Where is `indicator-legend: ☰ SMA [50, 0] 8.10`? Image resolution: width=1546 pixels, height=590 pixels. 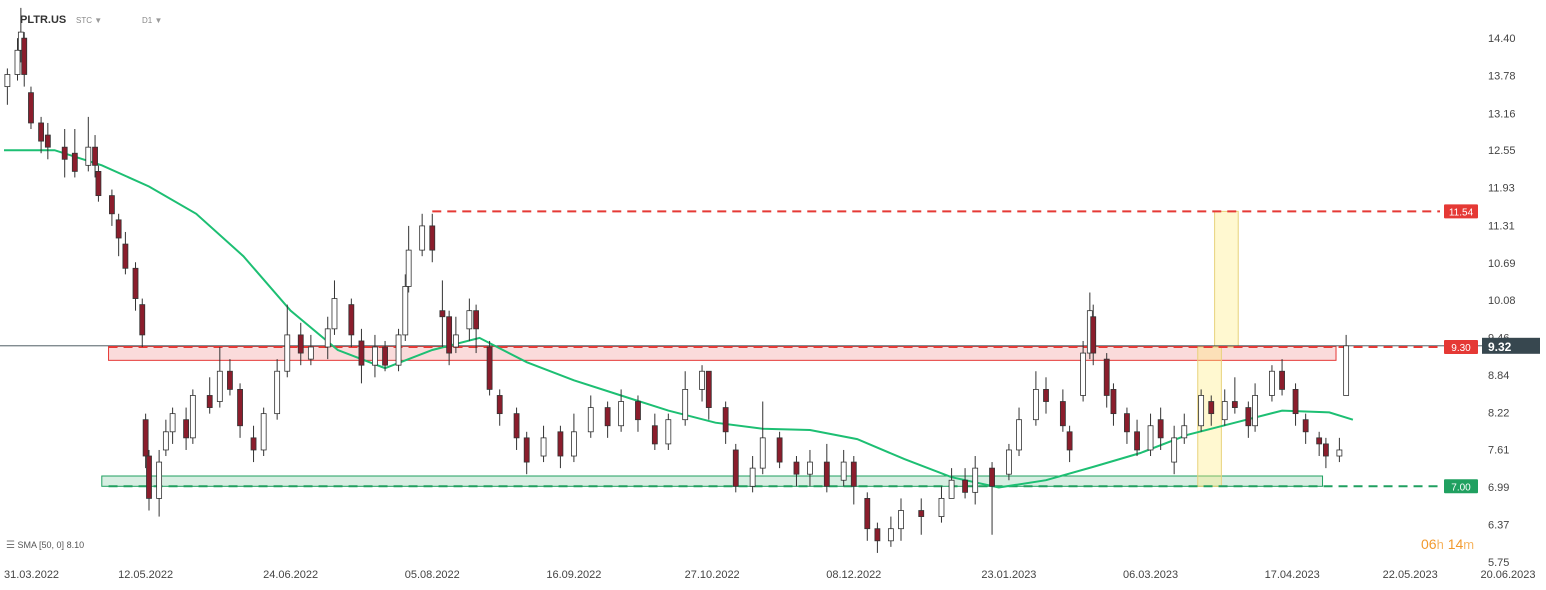 indicator-legend: ☰ SMA [50, 0] 8.10 is located at coordinates (45, 545).